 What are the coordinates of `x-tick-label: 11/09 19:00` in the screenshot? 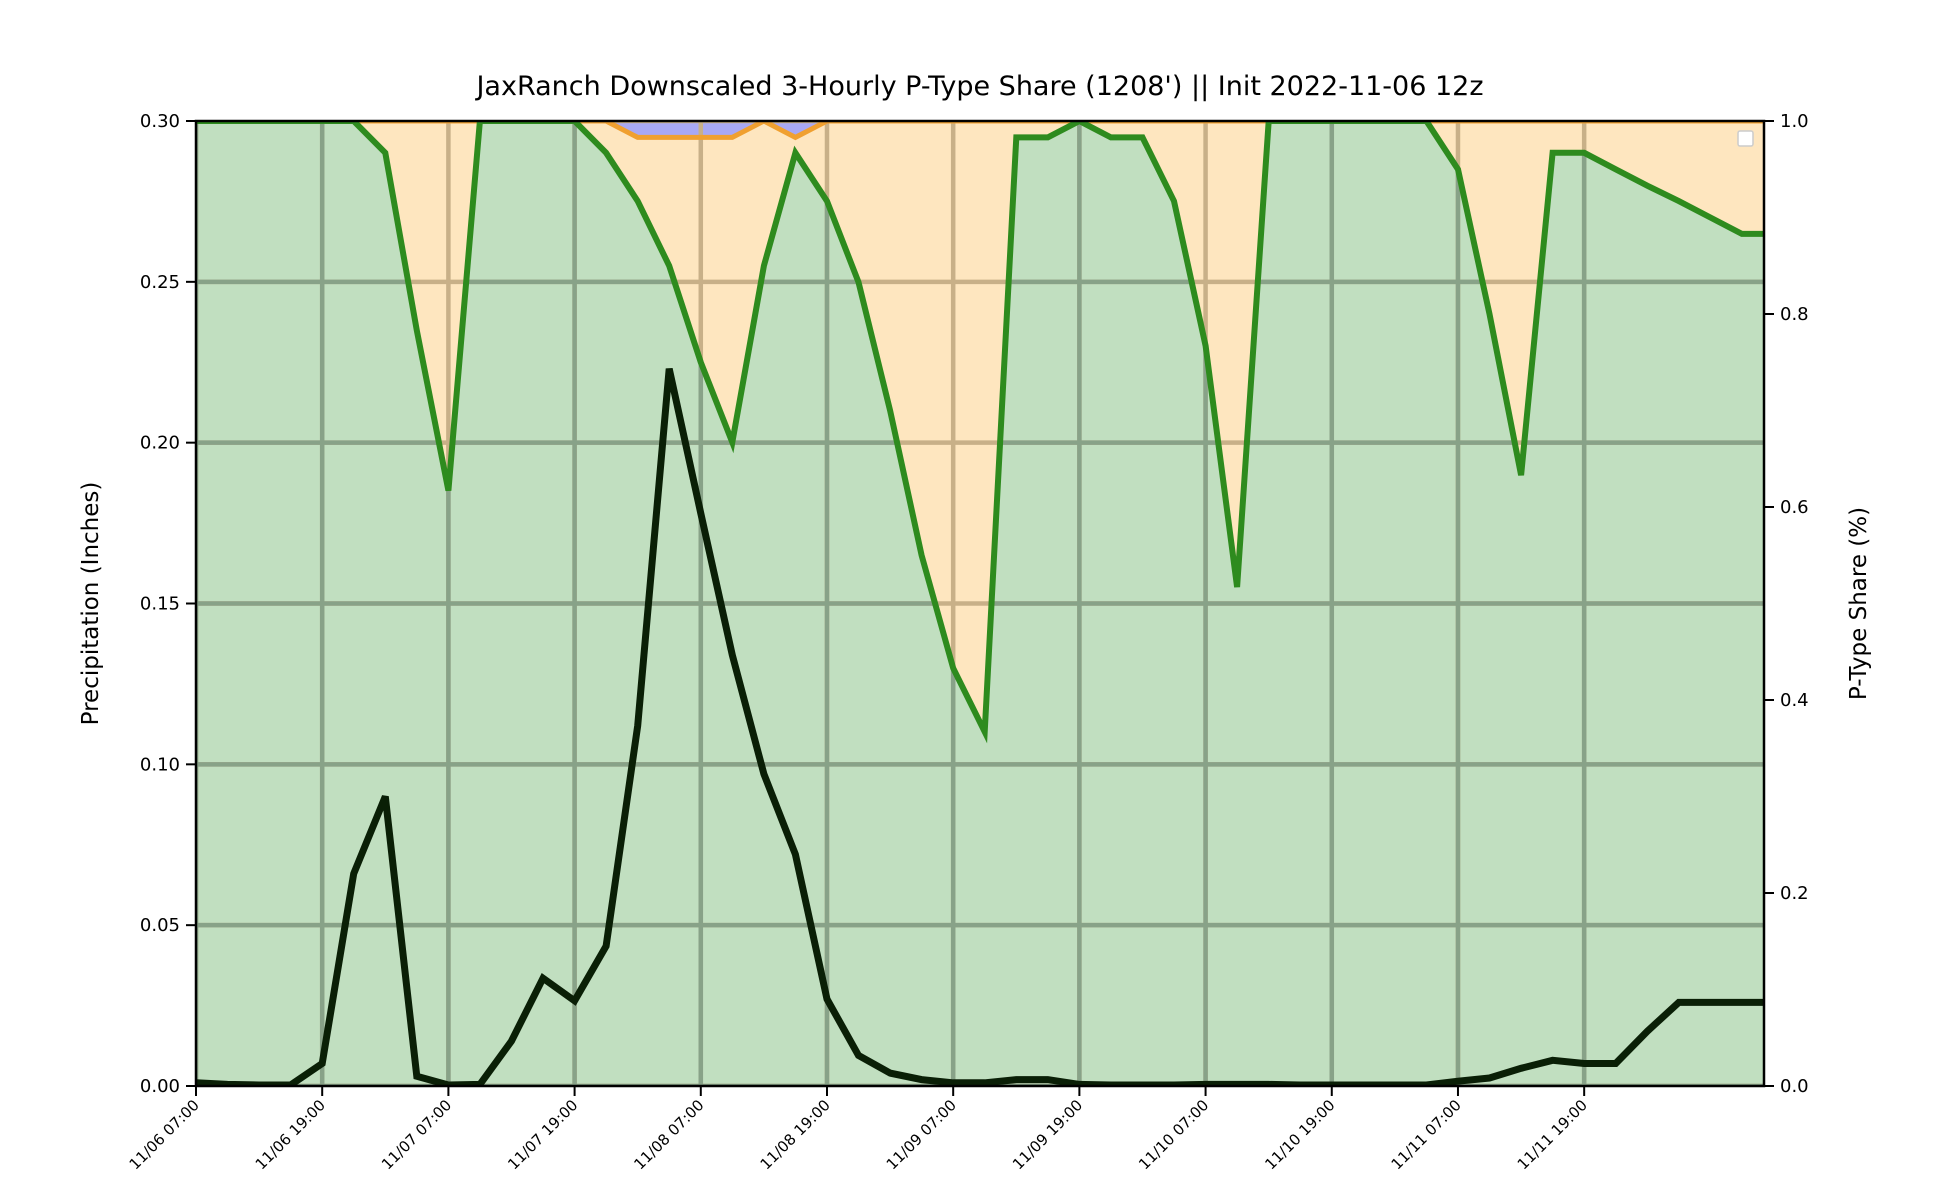 It's located at (1047, 1134).